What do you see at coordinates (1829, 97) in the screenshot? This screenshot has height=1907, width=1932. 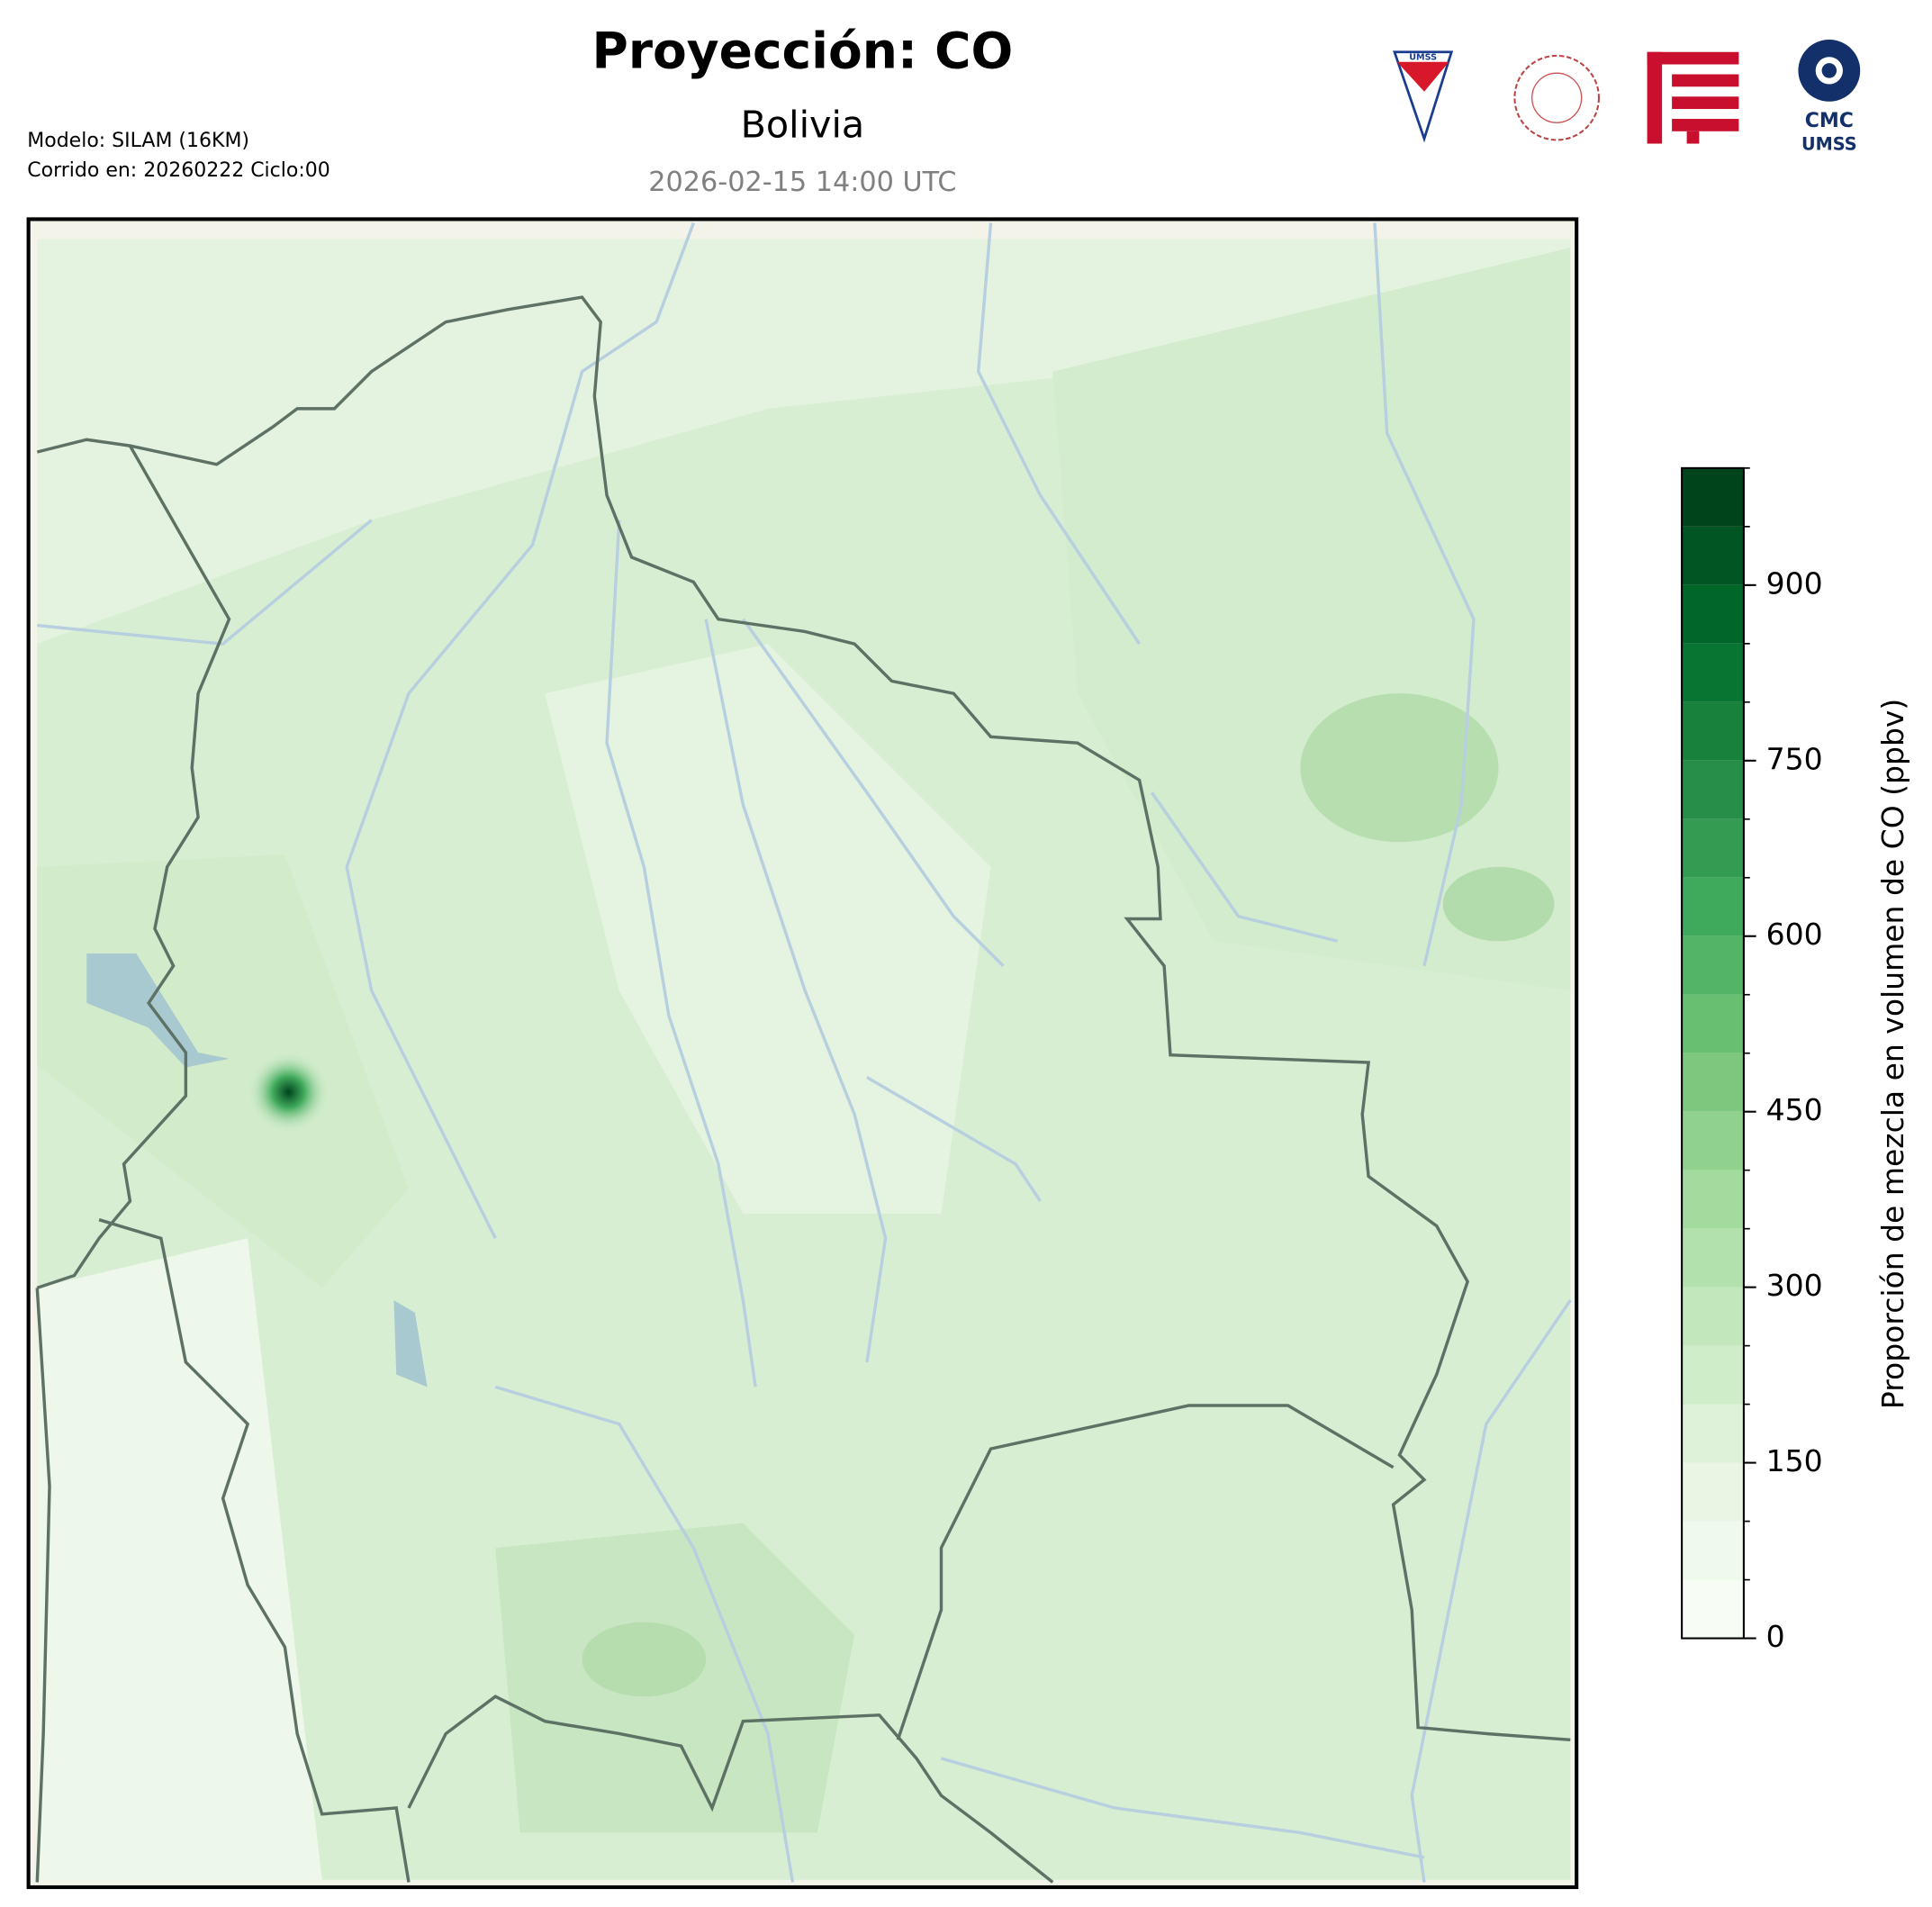 I see `logo-cmc: CMC UMSS` at bounding box center [1829, 97].